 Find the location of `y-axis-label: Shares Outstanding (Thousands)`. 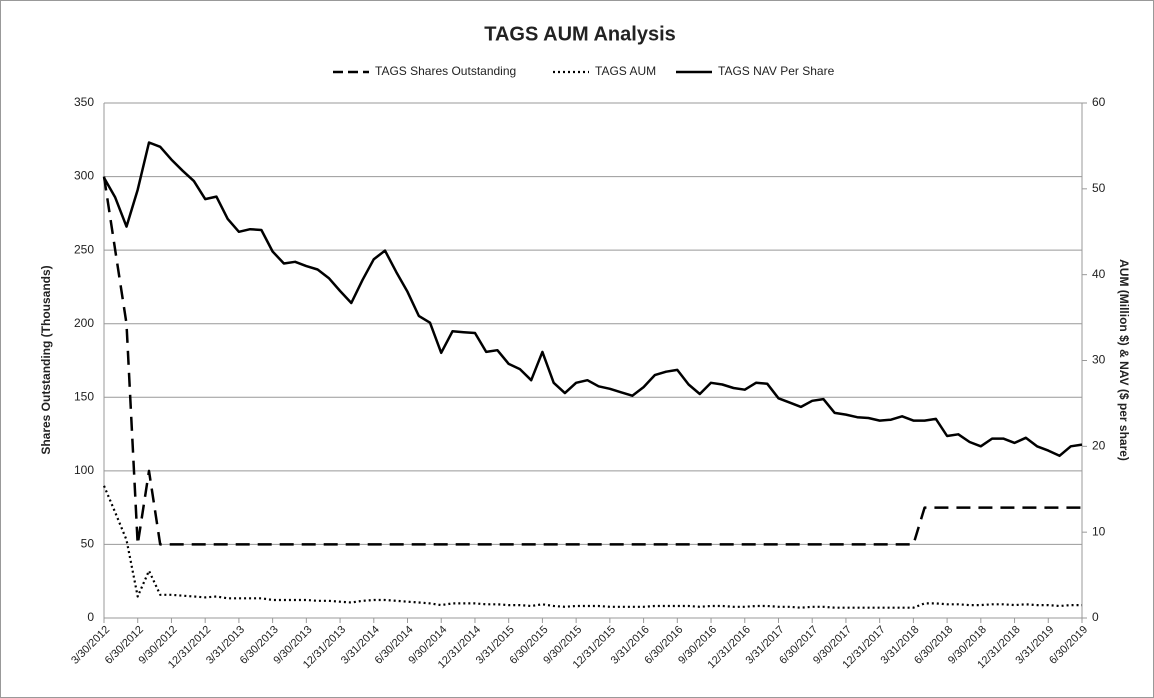

y-axis-label: Shares Outstanding (Thousands) is located at coordinates (46, 359).